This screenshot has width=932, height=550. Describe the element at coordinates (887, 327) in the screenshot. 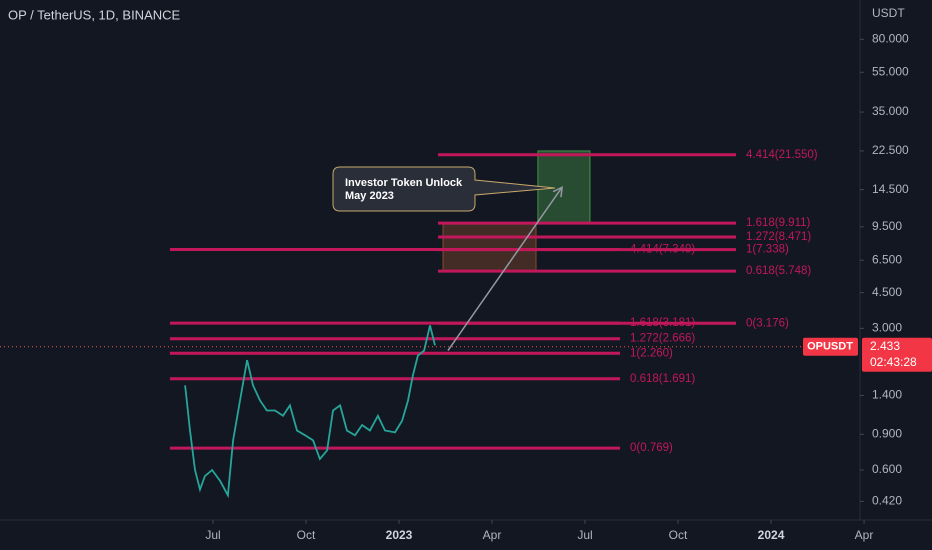

I see `y-tick-label: 3.000` at that location.